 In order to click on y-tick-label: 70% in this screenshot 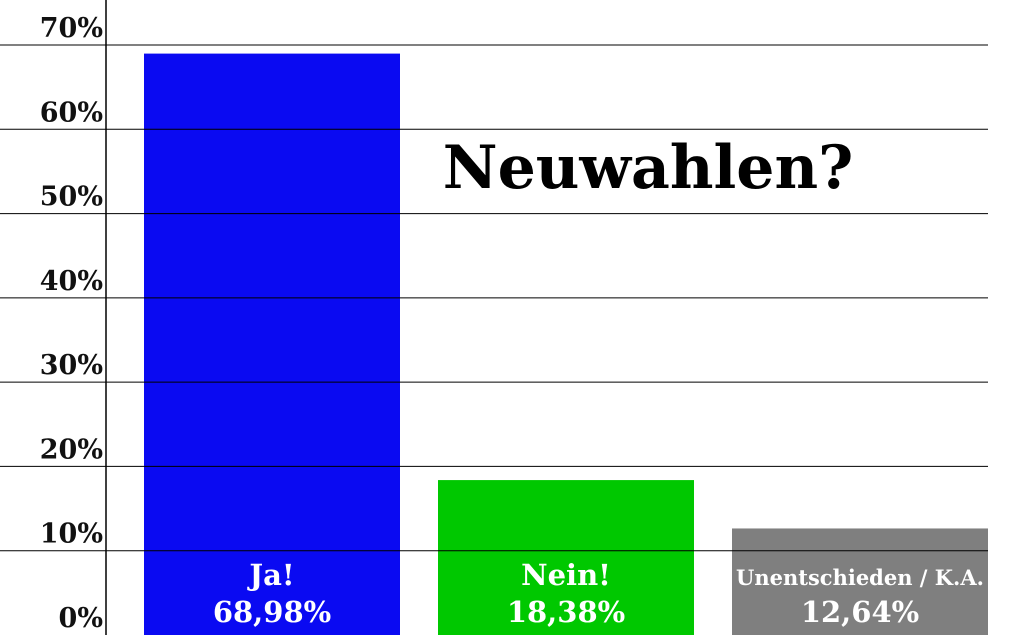, I will do `click(71, 28)`.